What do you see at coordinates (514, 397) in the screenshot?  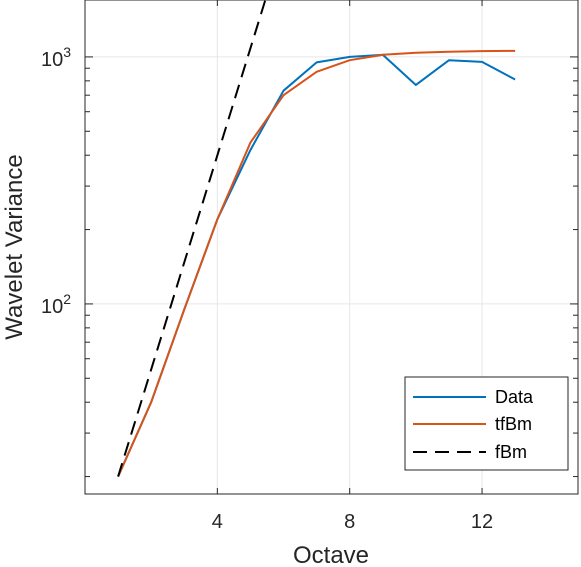 I see `legend-label-data: Data` at bounding box center [514, 397].